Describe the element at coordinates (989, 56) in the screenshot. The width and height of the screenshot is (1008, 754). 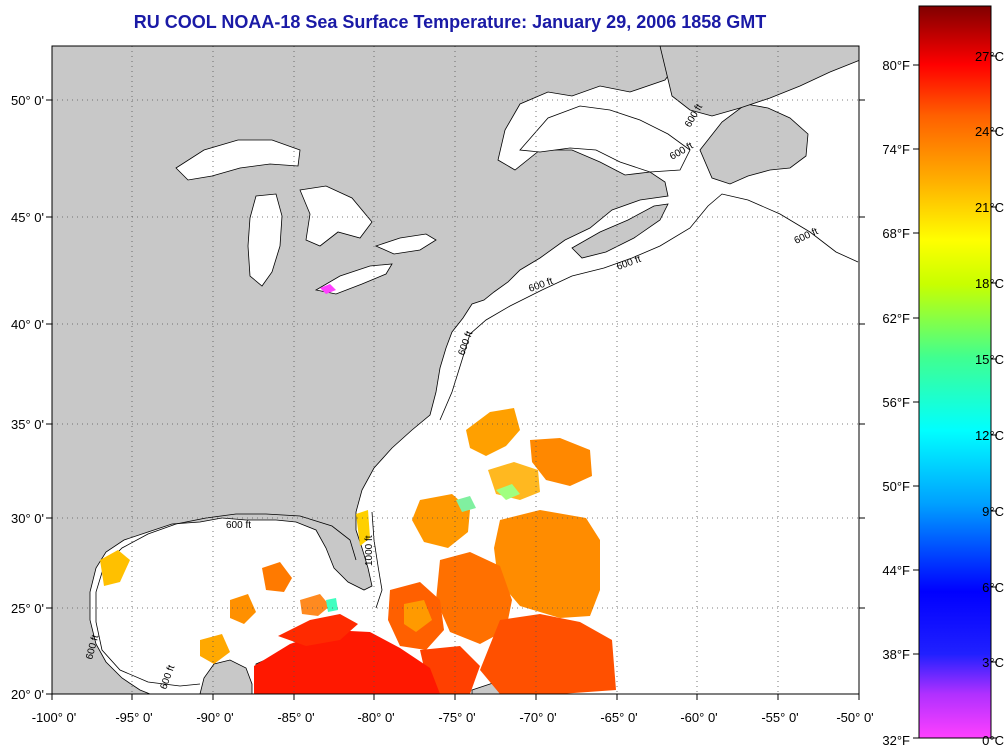
I see `colorbar-c-label: 27°C` at that location.